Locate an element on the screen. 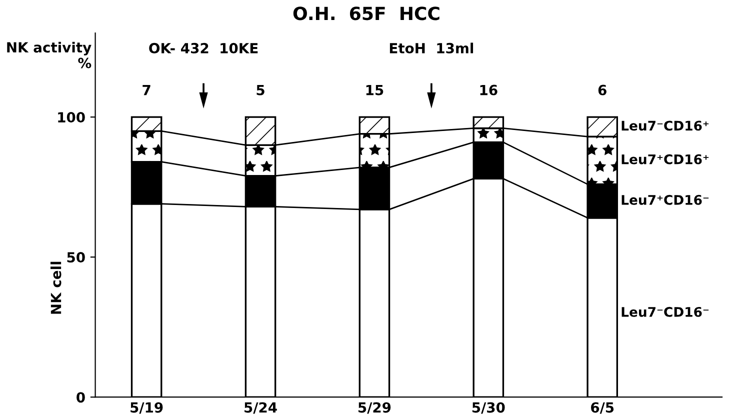 Image resolution: width=733 pixels, height=418 pixels. y-tick-label: 0 is located at coordinates (80, 397).